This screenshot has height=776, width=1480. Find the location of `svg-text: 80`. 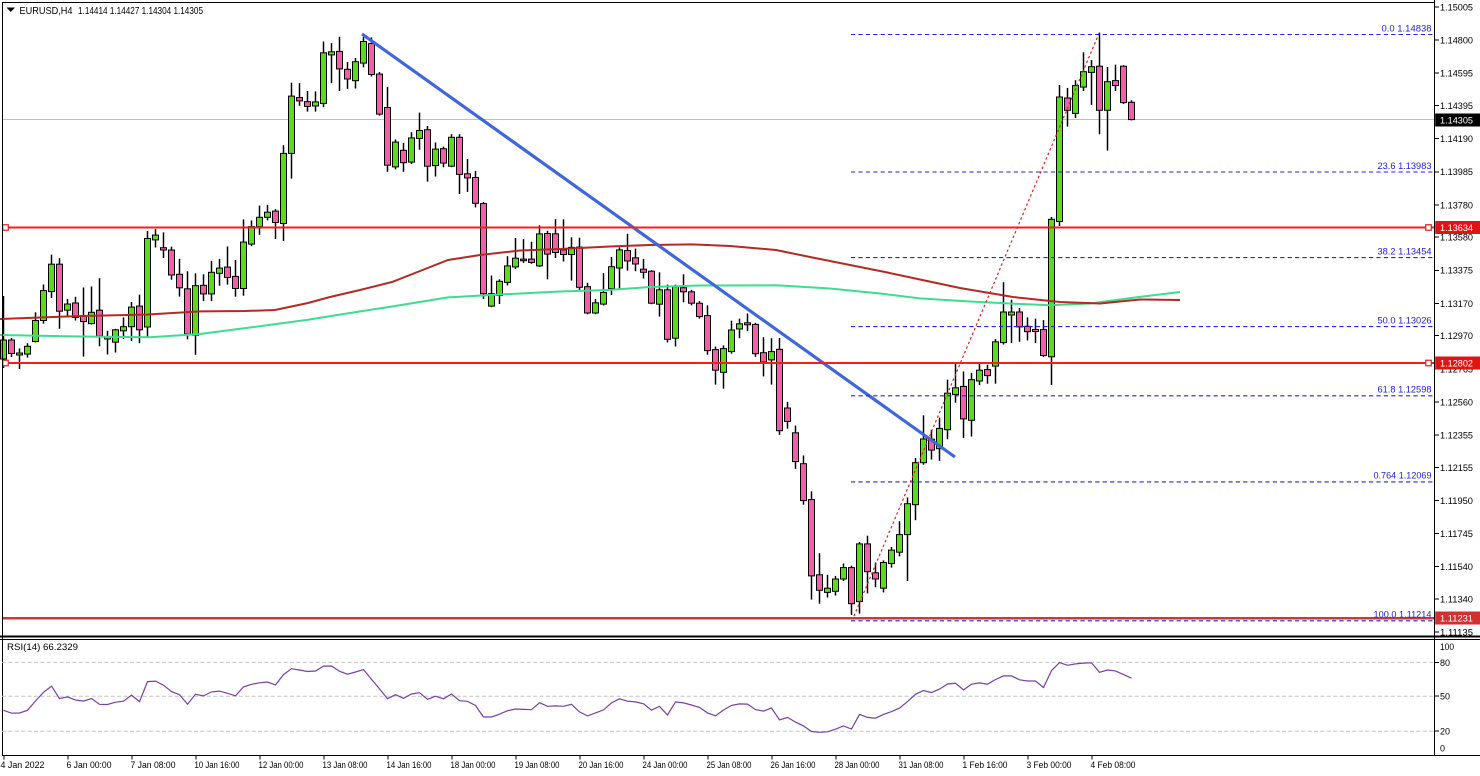

svg-text: 80 is located at coordinates (1445, 663).